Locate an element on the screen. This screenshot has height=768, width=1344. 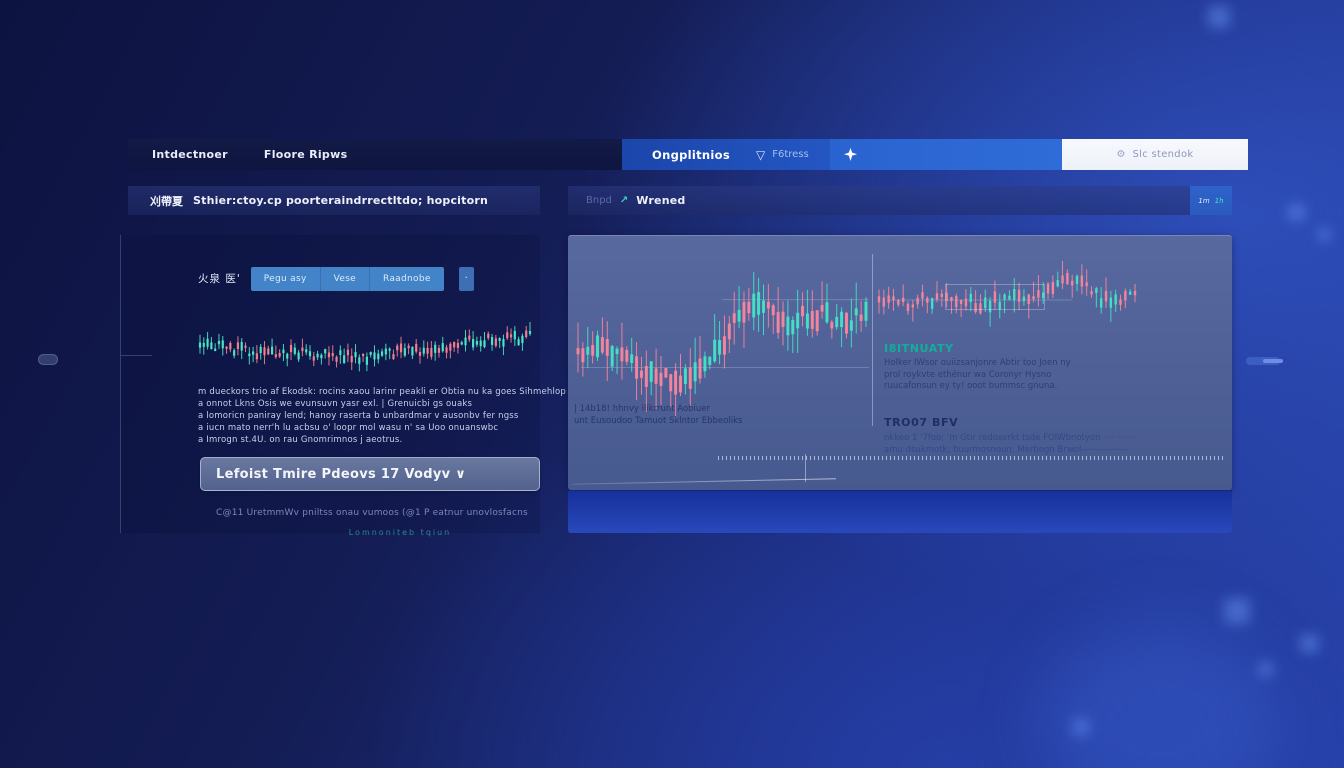
segment-view: Vese is located at coordinates (344, 278).